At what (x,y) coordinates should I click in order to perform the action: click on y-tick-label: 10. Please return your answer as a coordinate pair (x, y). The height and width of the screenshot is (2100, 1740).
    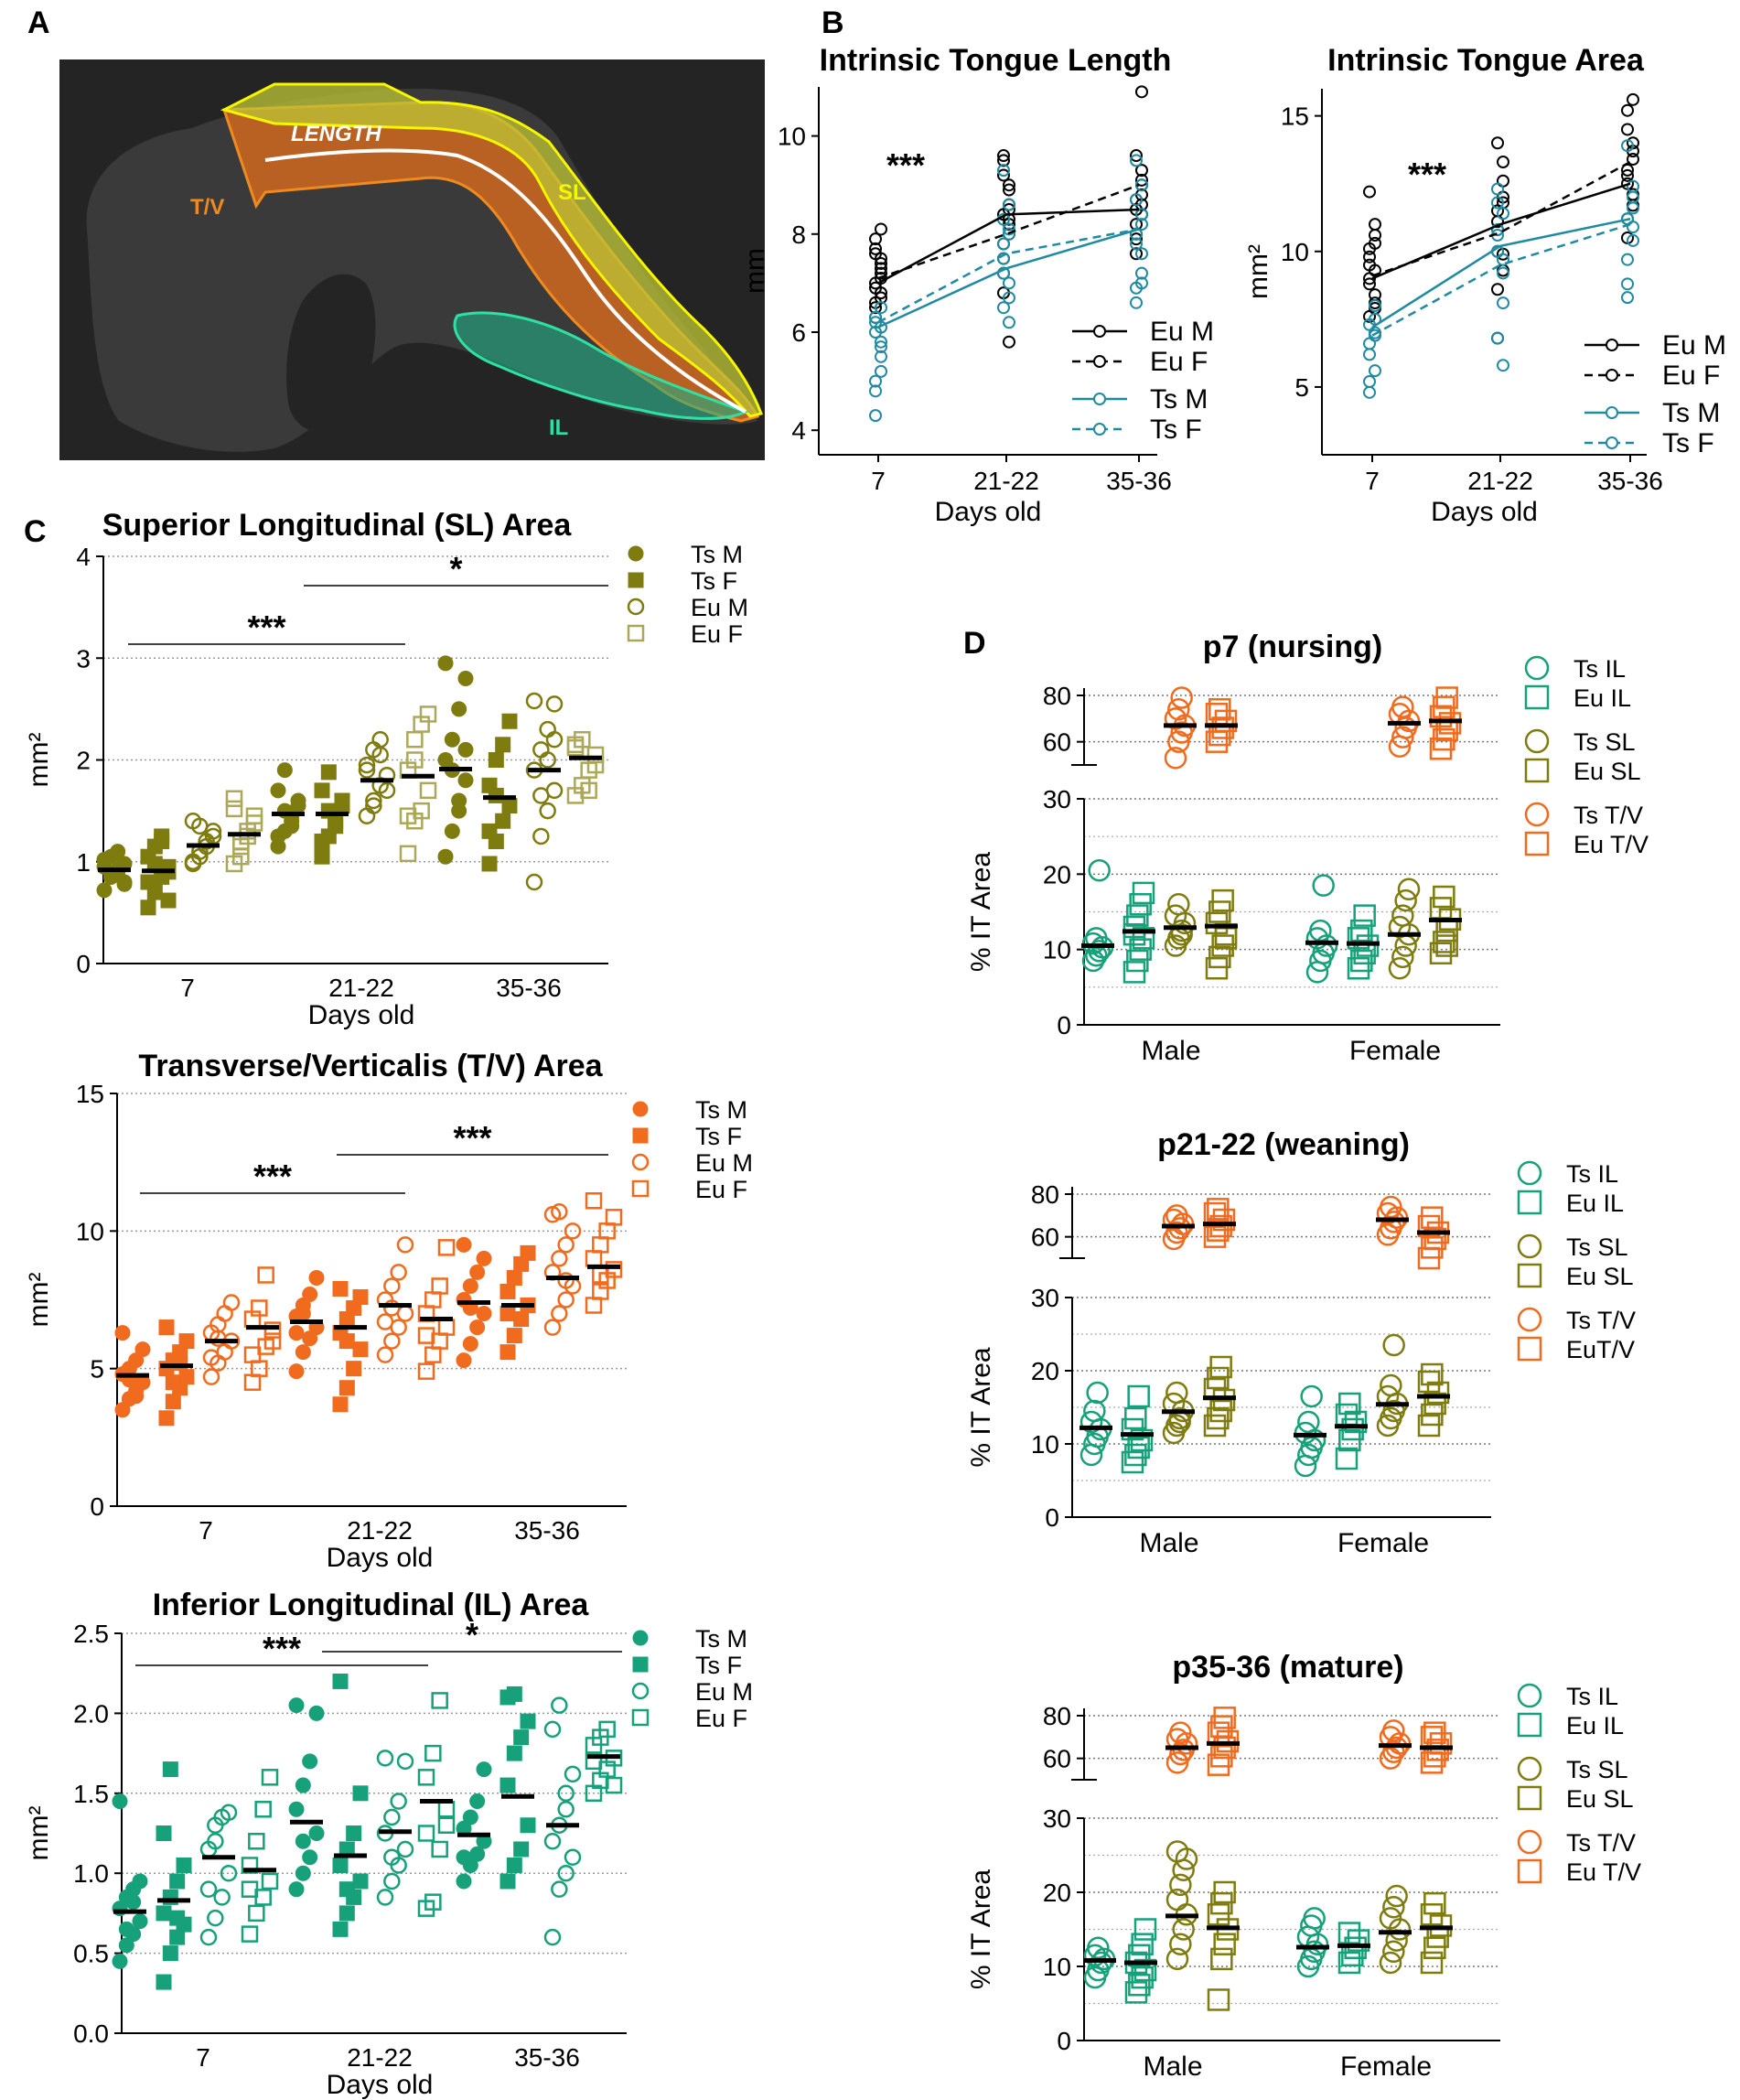
    Looking at the image, I should click on (1045, 1444).